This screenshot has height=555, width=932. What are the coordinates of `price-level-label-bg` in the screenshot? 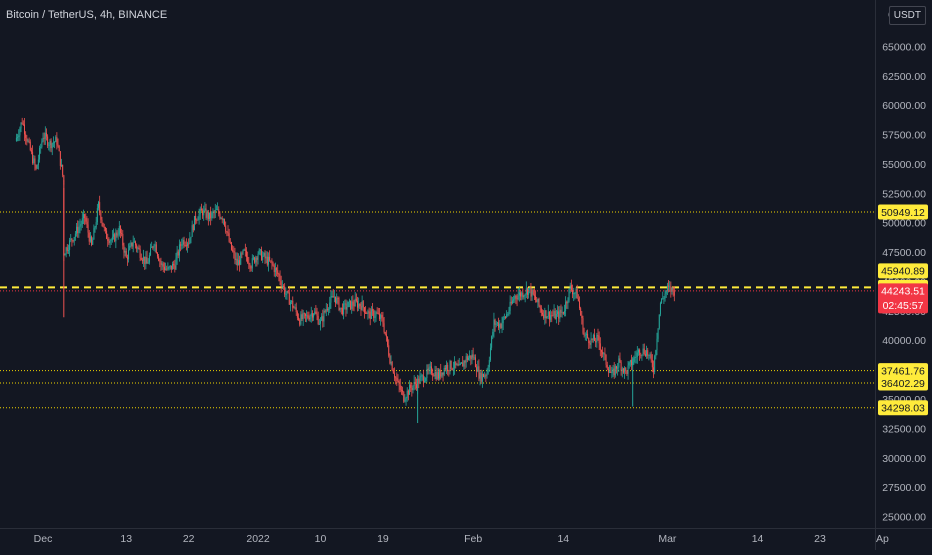 It's located at (903, 383).